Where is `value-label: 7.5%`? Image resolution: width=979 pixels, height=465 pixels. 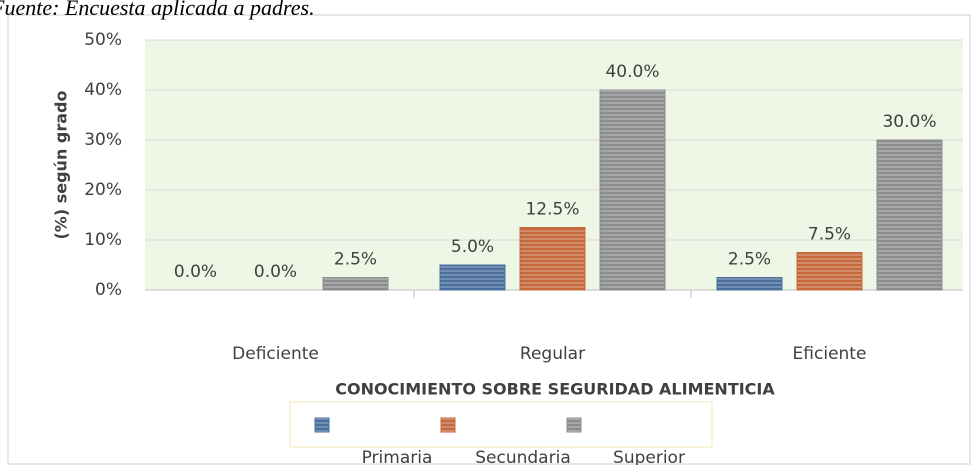 value-label: 7.5% is located at coordinates (829, 235).